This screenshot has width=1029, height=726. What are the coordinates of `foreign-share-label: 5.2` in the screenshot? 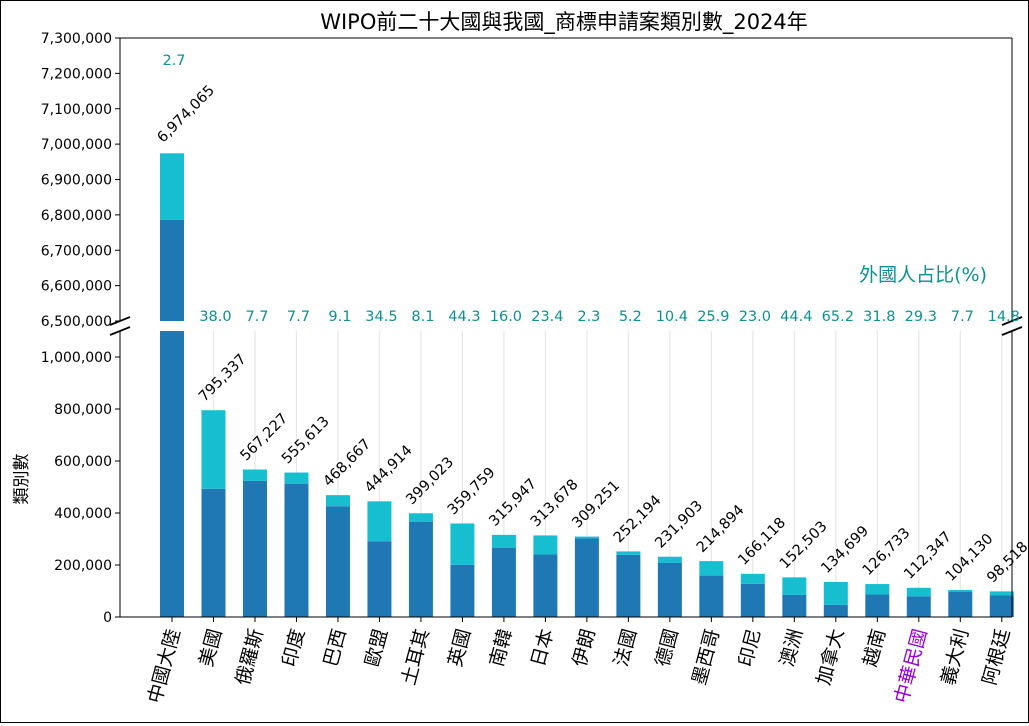 It's located at (630, 317).